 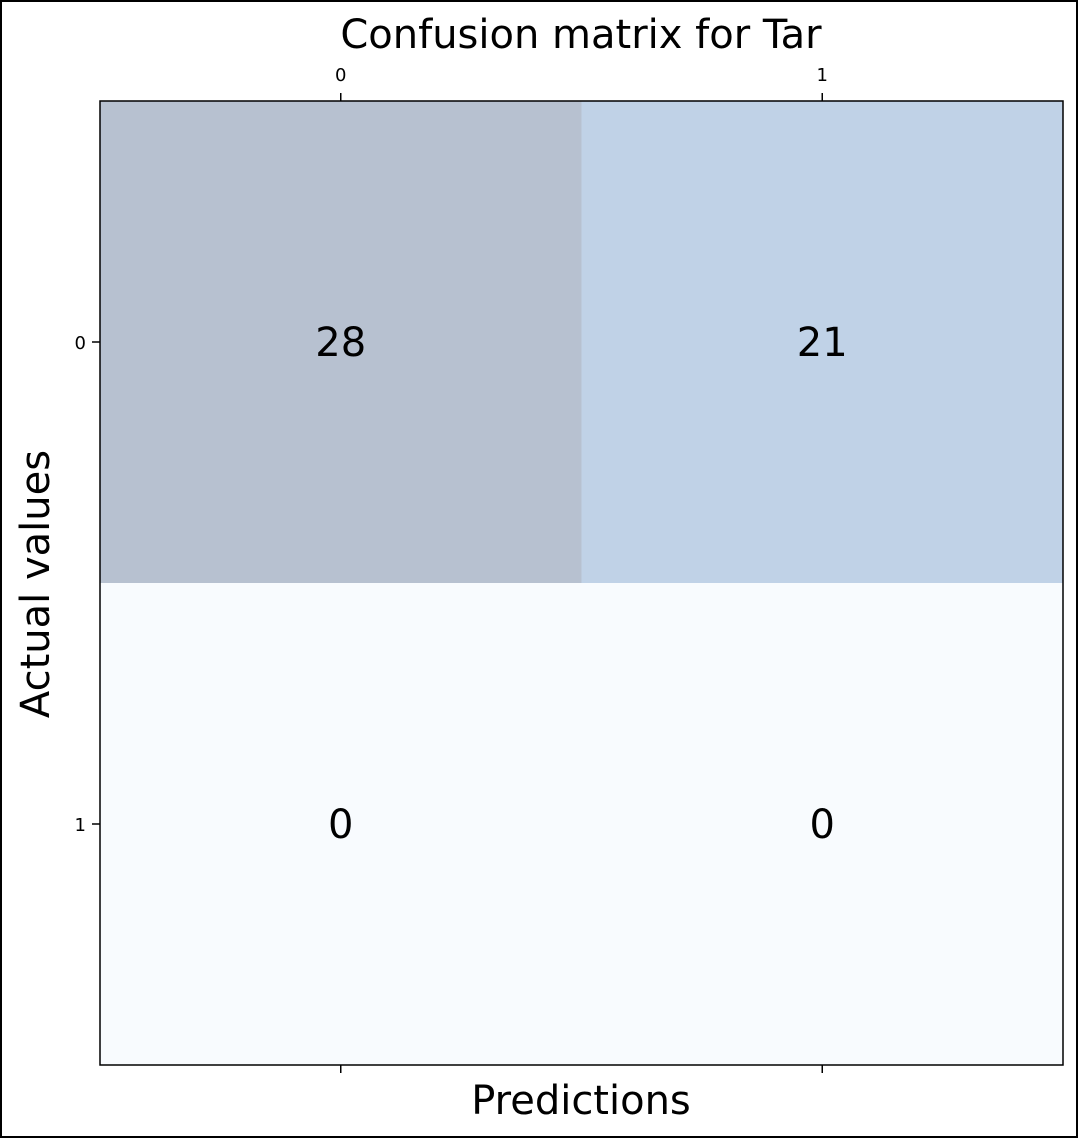 I want to click on cell-value-0-0: 28, so click(x=340, y=343).